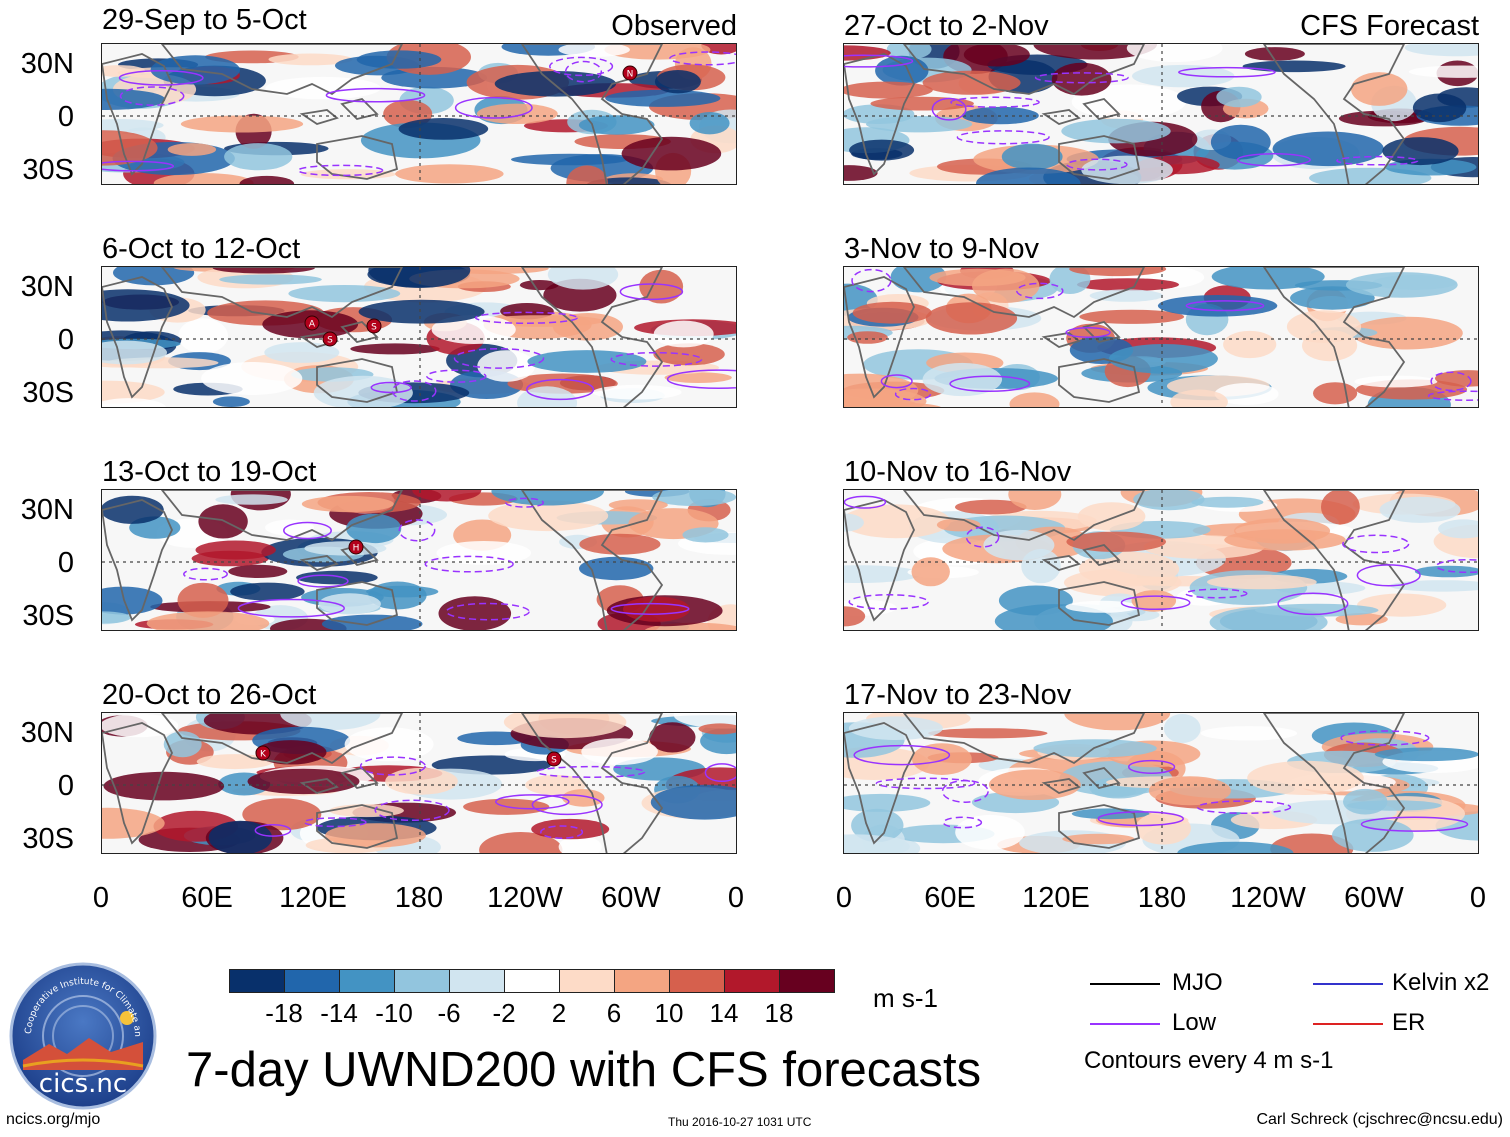  What do you see at coordinates (669, 1013) in the screenshot?
I see `colorbar-tick-label: 10` at bounding box center [669, 1013].